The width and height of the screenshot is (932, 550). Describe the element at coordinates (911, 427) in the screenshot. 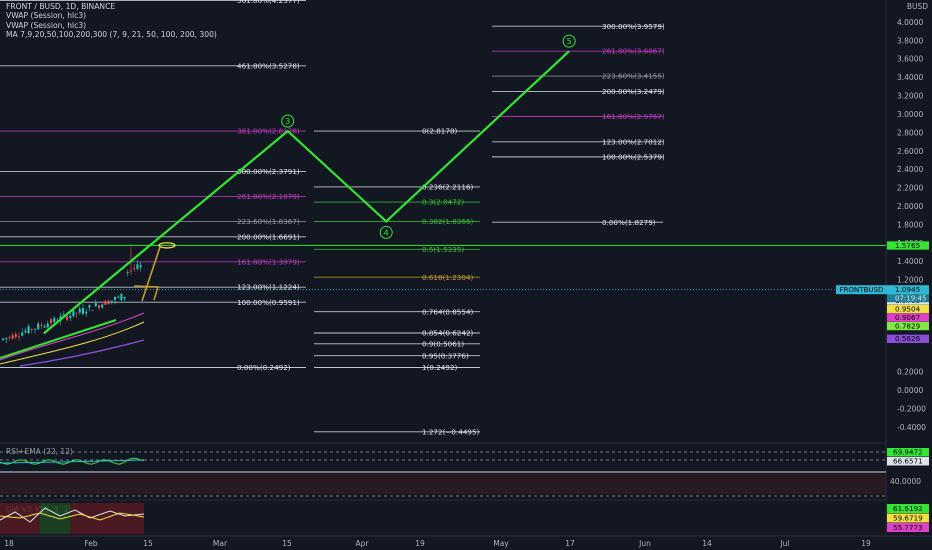

I see `price-axis-tick: -0.4000` at that location.